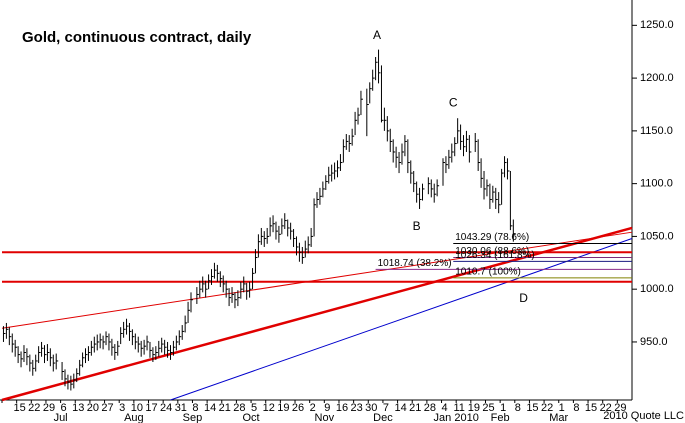  What do you see at coordinates (251, 417) in the screenshot?
I see `month-label: Oct` at bounding box center [251, 417].